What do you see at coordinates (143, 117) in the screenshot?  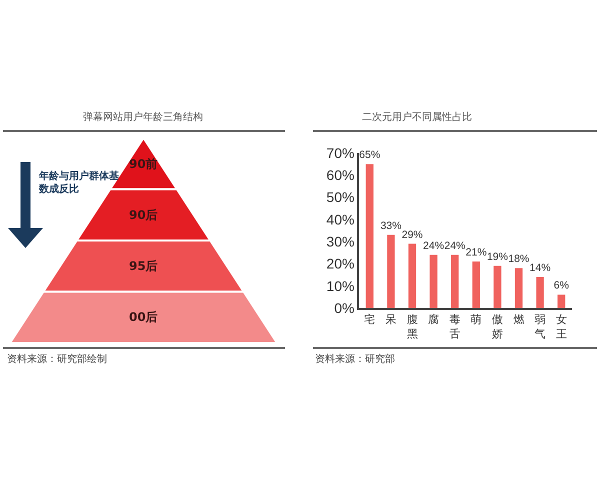 I see `text: 弹幕网站用户年龄三角结构` at bounding box center [143, 117].